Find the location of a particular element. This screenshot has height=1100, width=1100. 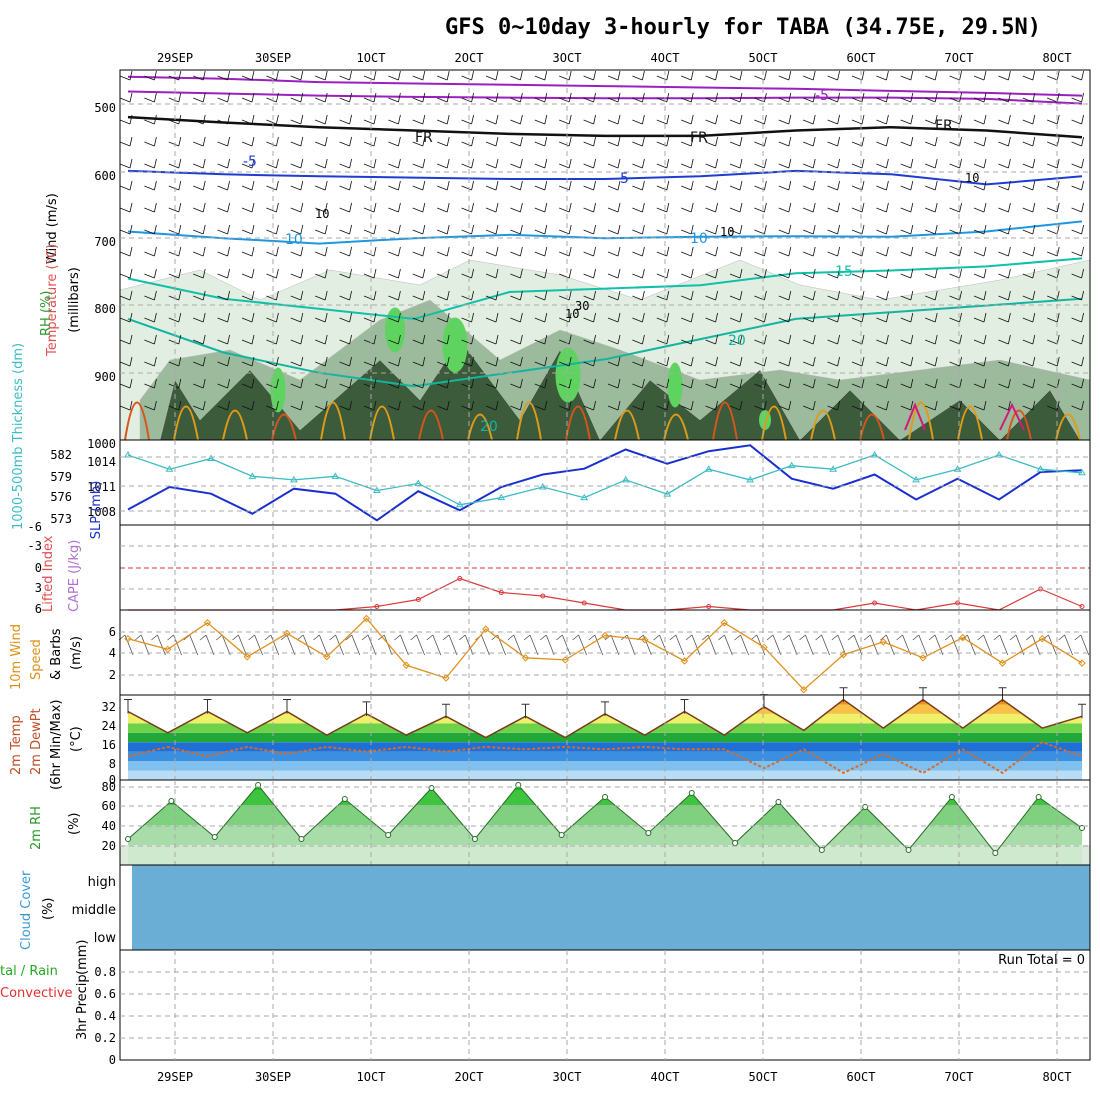

upper-air-ylabel-wind: Wind (m/s) is located at coordinates (52, 228).